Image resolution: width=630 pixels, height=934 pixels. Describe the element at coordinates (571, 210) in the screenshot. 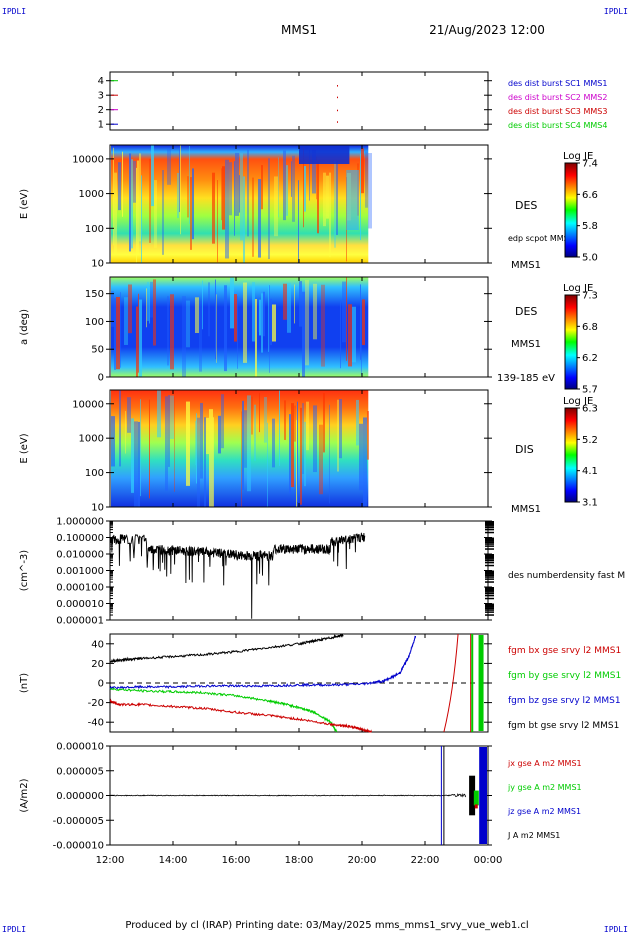

I see `des-energy-colorbar` at that location.